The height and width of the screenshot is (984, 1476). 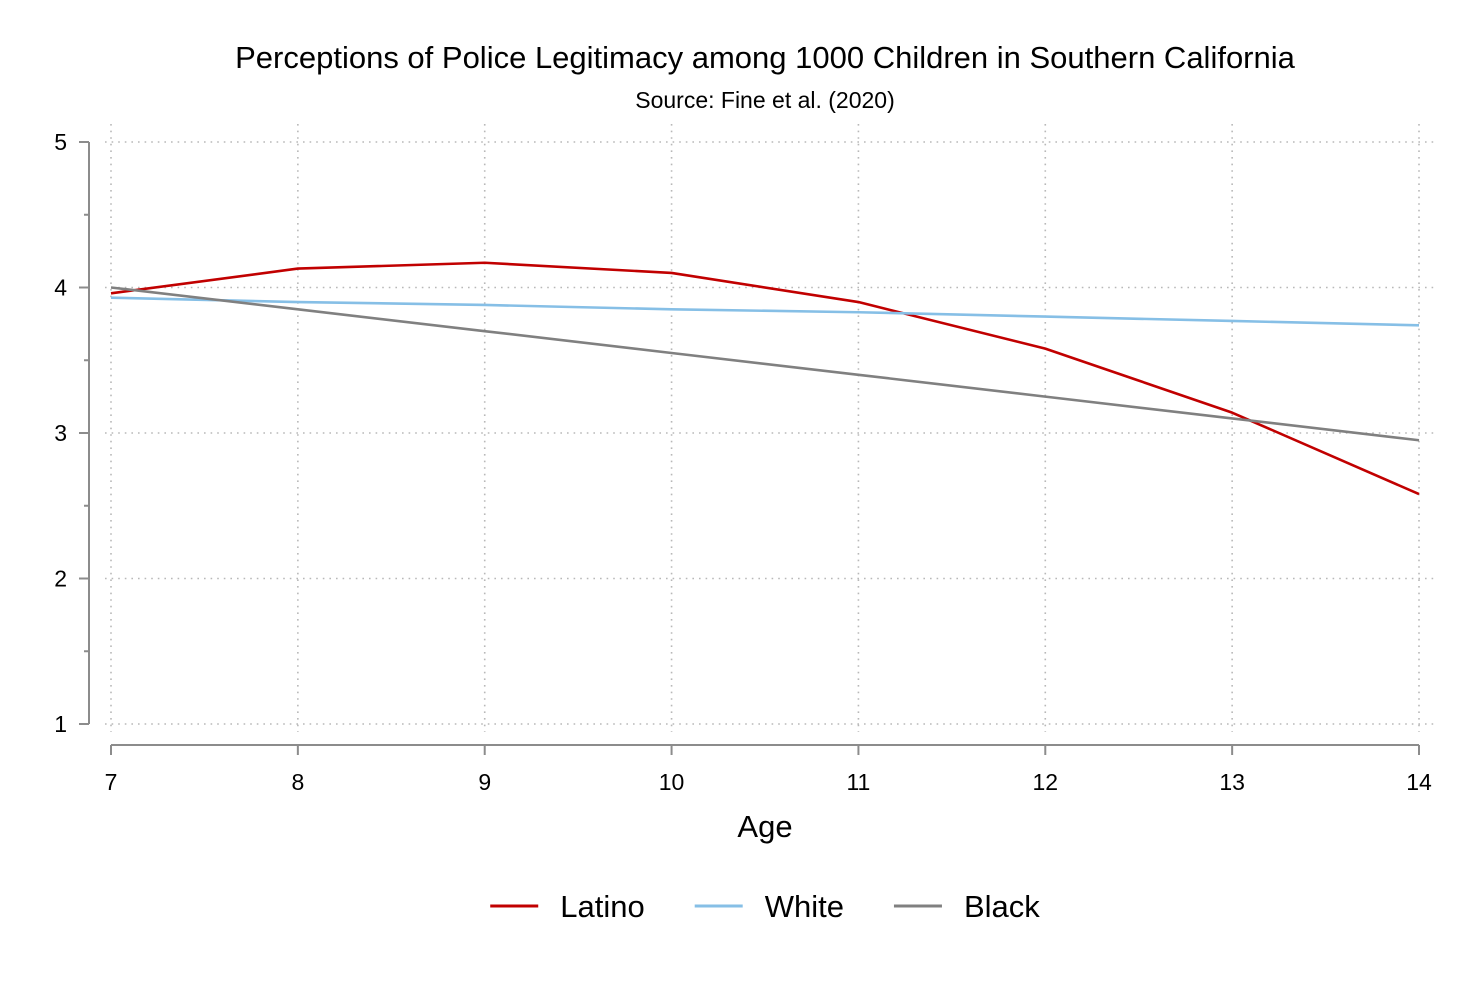 I want to click on x-tick-label: 7, so click(x=111, y=782).